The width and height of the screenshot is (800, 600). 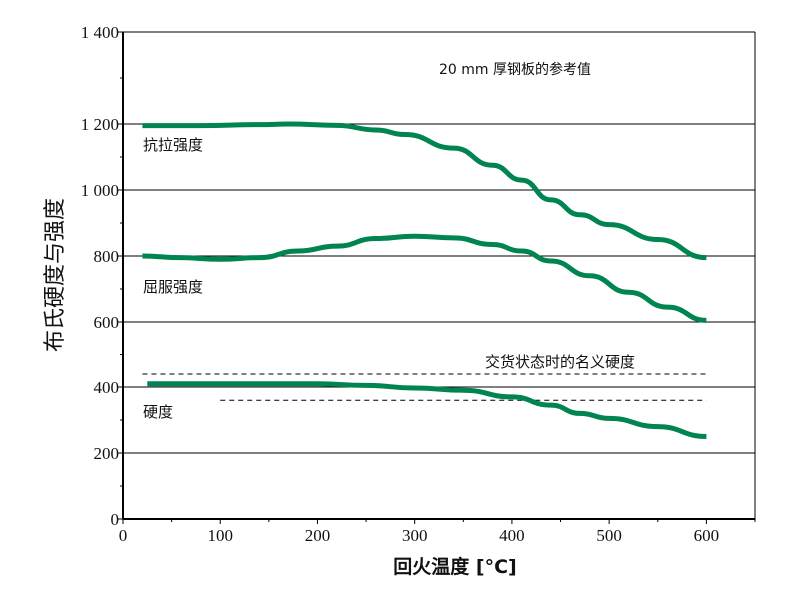 I want to click on reference-lines, so click(x=424, y=387).